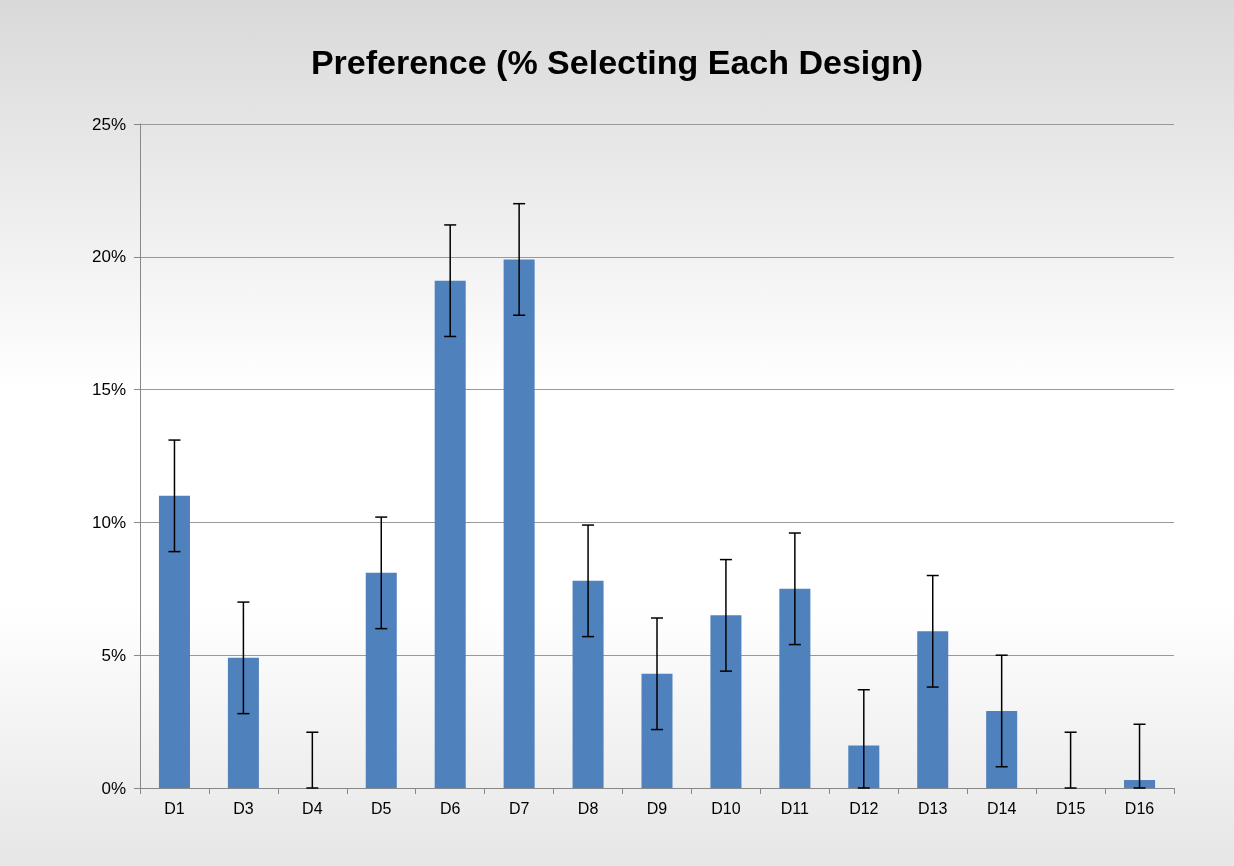 This screenshot has height=866, width=1234. What do you see at coordinates (108, 257) in the screenshot?
I see `y-tick-label: 20%` at bounding box center [108, 257].